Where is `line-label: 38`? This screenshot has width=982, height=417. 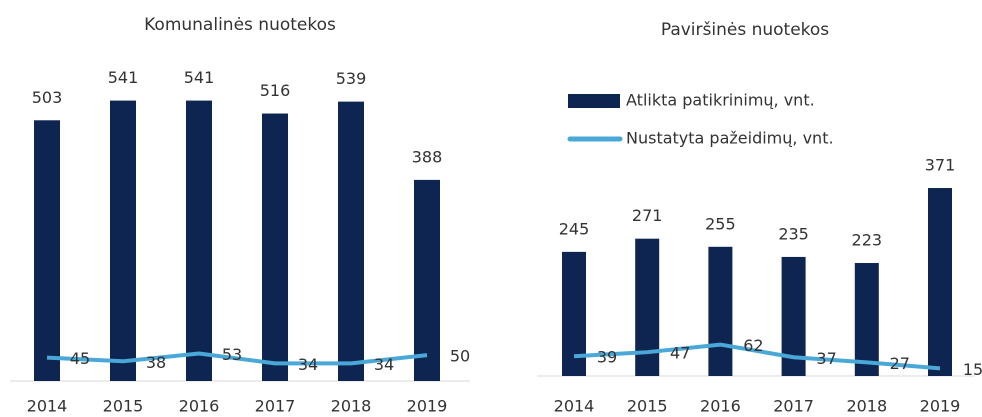 line-label: 38 is located at coordinates (156, 362).